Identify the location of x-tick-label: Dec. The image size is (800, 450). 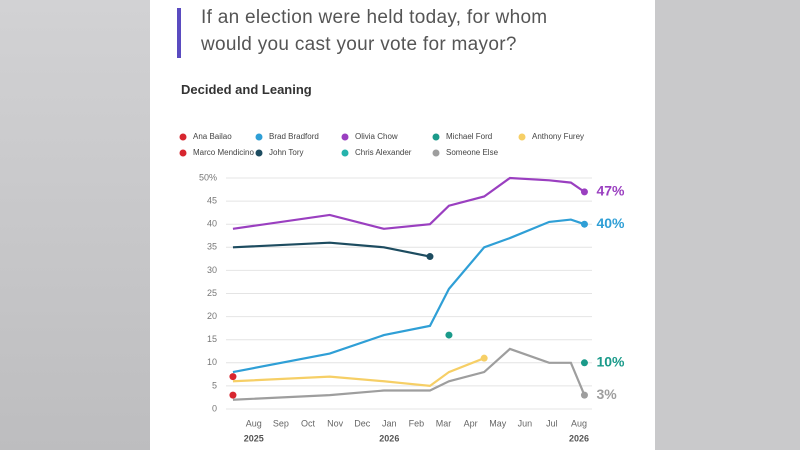
(362, 423).